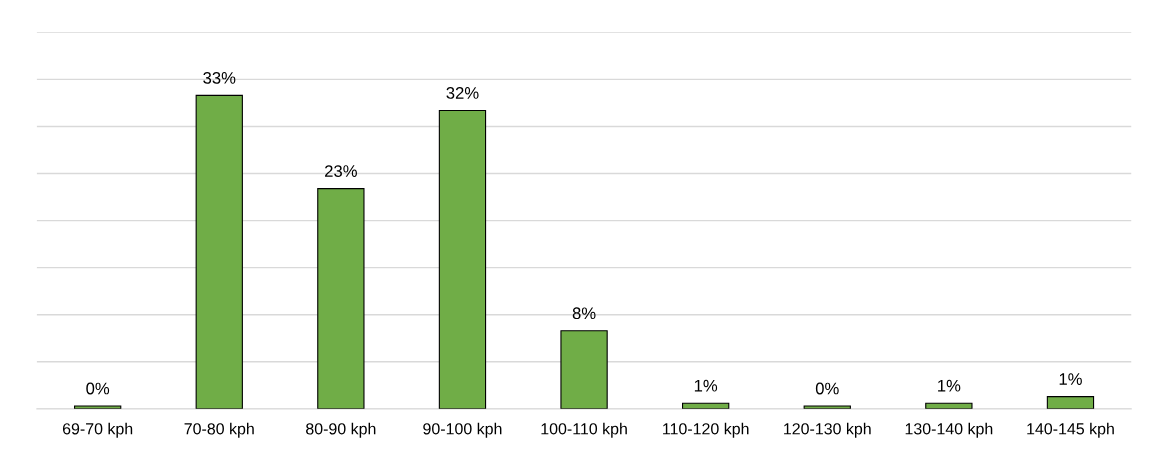 The width and height of the screenshot is (1152, 462). What do you see at coordinates (462, 93) in the screenshot?
I see `data-label: 32%` at bounding box center [462, 93].